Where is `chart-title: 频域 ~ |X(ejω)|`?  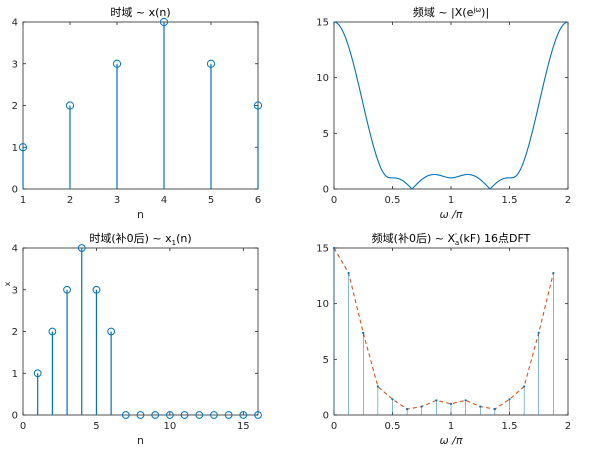 chart-title: 频域 ~ |X(ejω)| is located at coordinates (451, 12).